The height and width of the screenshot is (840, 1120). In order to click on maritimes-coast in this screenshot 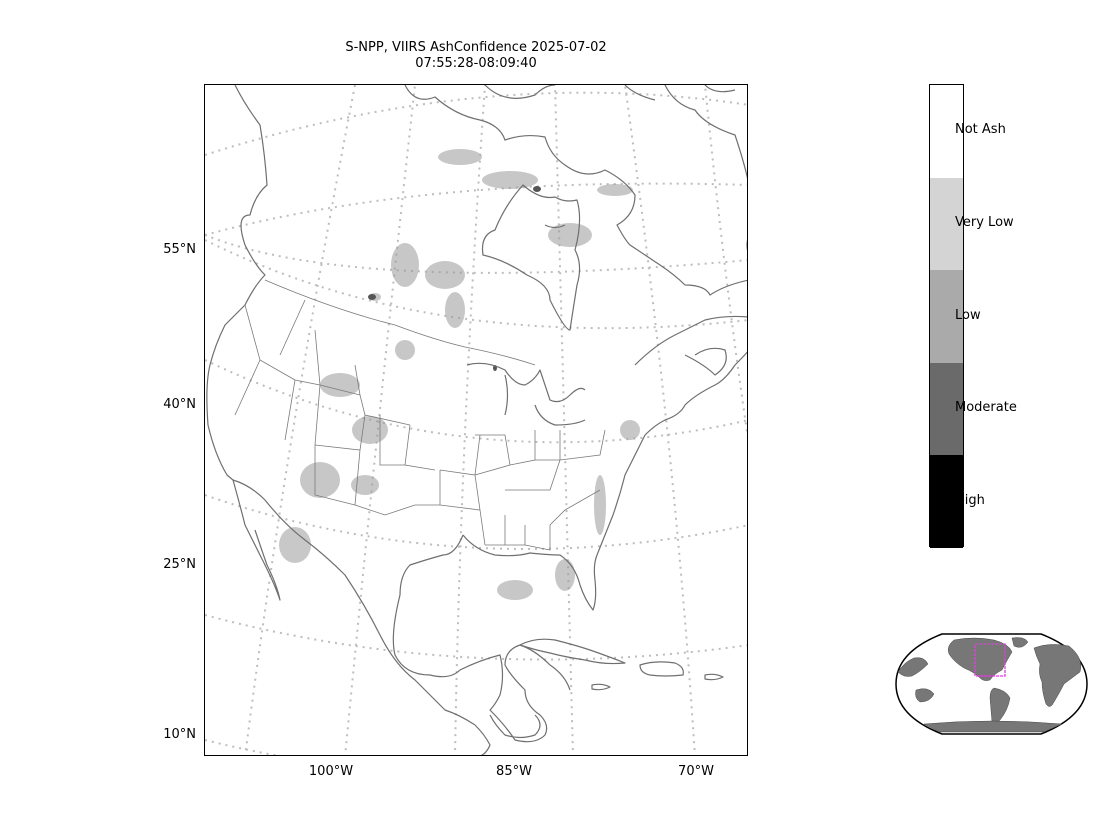, I will do `click(690, 345)`.